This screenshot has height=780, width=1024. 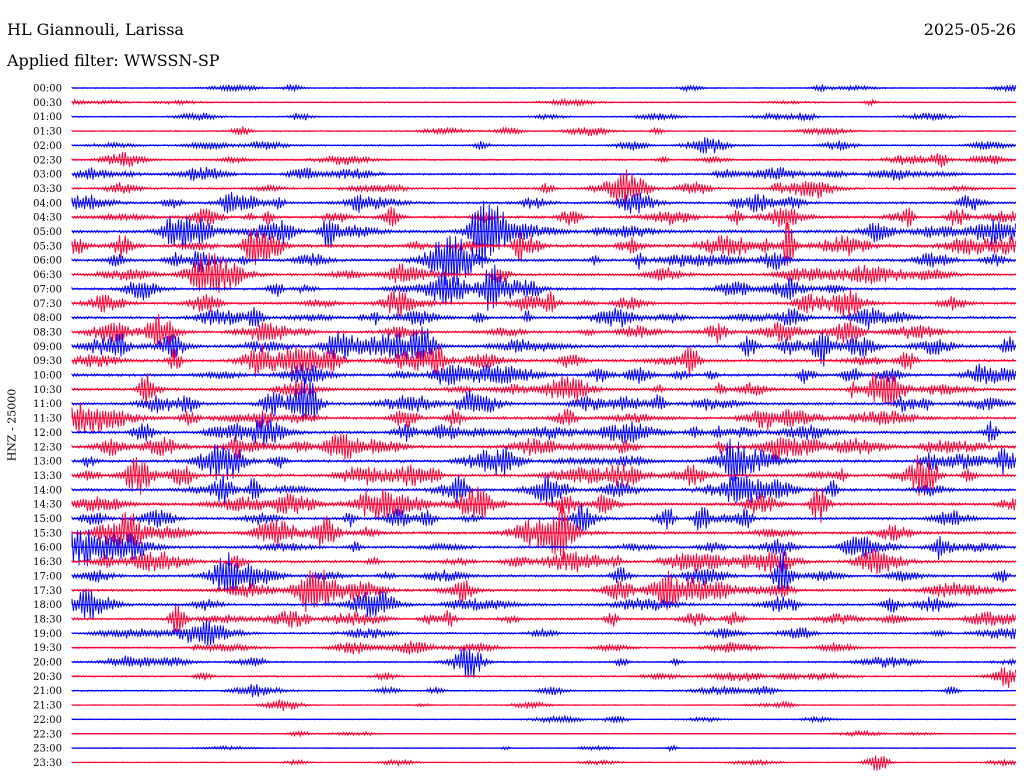 I want to click on time-tick-label: 09:00, so click(x=47, y=347).